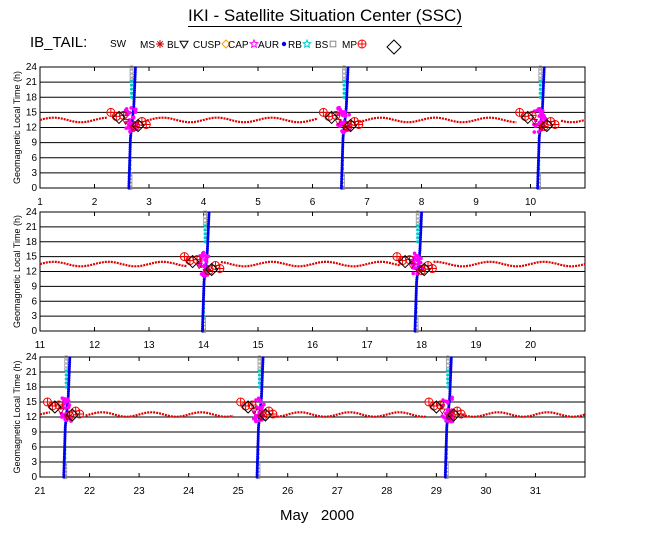  I want to click on x-axis-title: May 2000, so click(317, 515).